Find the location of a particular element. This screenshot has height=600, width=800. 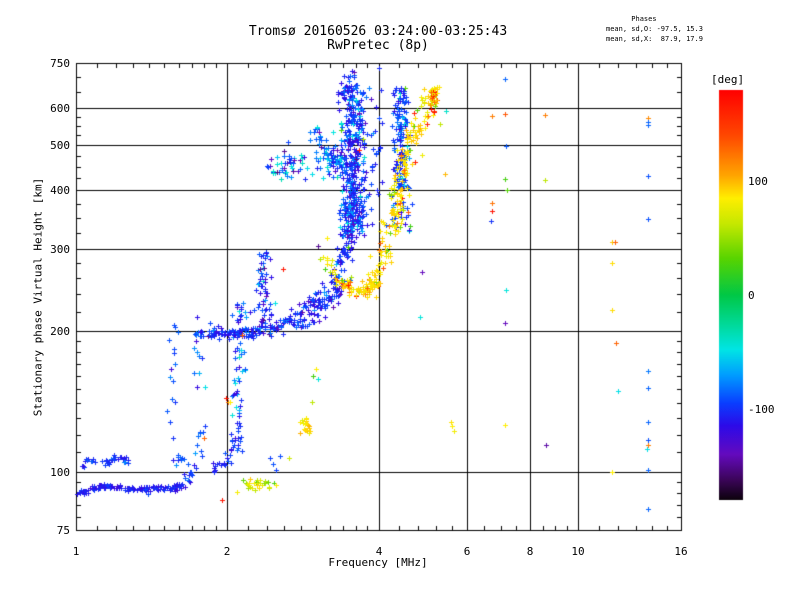

x-tick-label: 8 is located at coordinates (530, 551).